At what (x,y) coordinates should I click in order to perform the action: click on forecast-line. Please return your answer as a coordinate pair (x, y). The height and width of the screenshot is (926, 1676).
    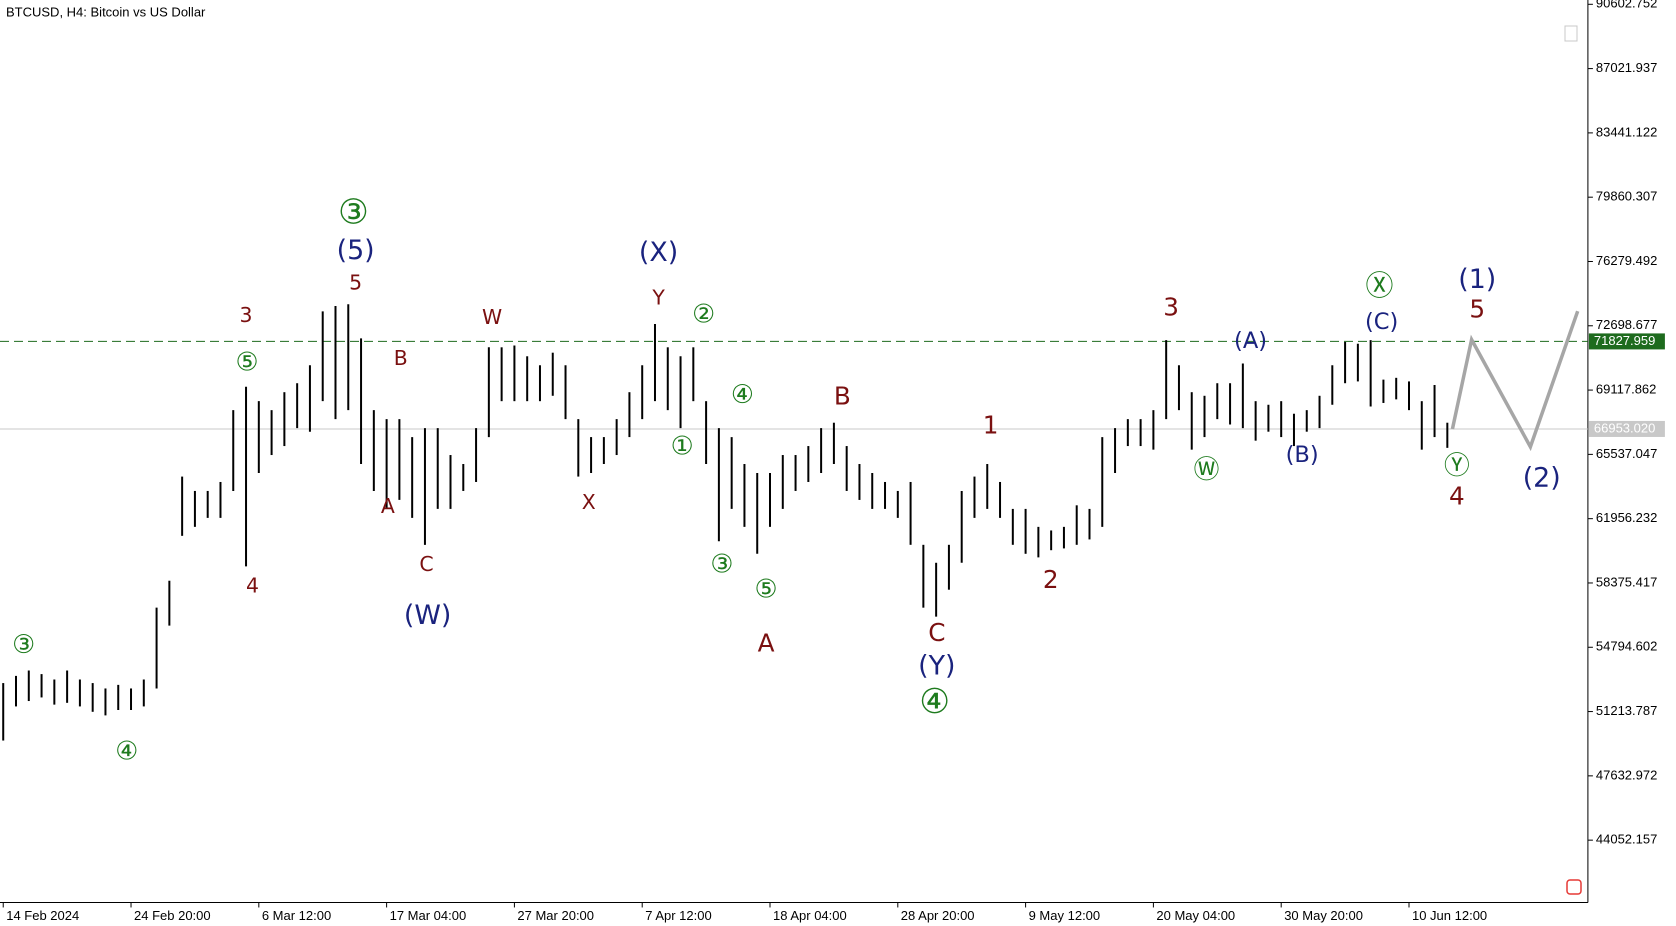
    Looking at the image, I should click on (1515, 381).